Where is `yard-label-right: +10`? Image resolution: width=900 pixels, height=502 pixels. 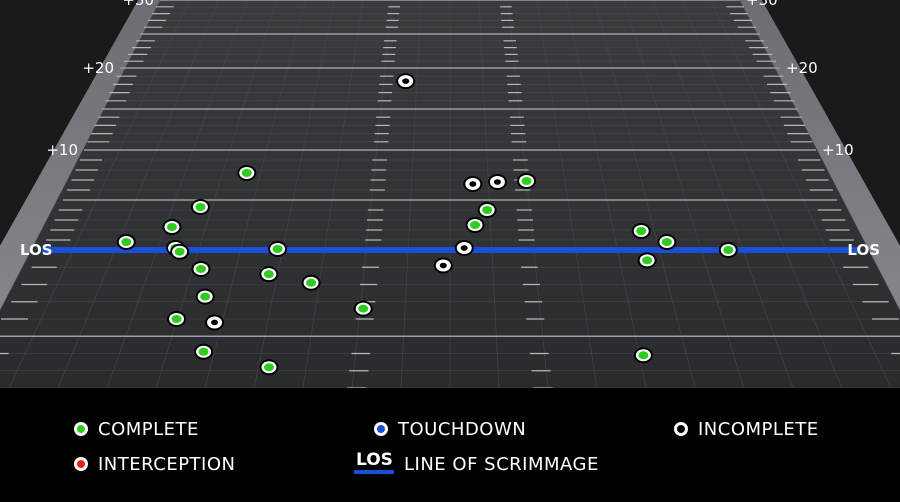
yard-label-right: +10 is located at coordinates (838, 150).